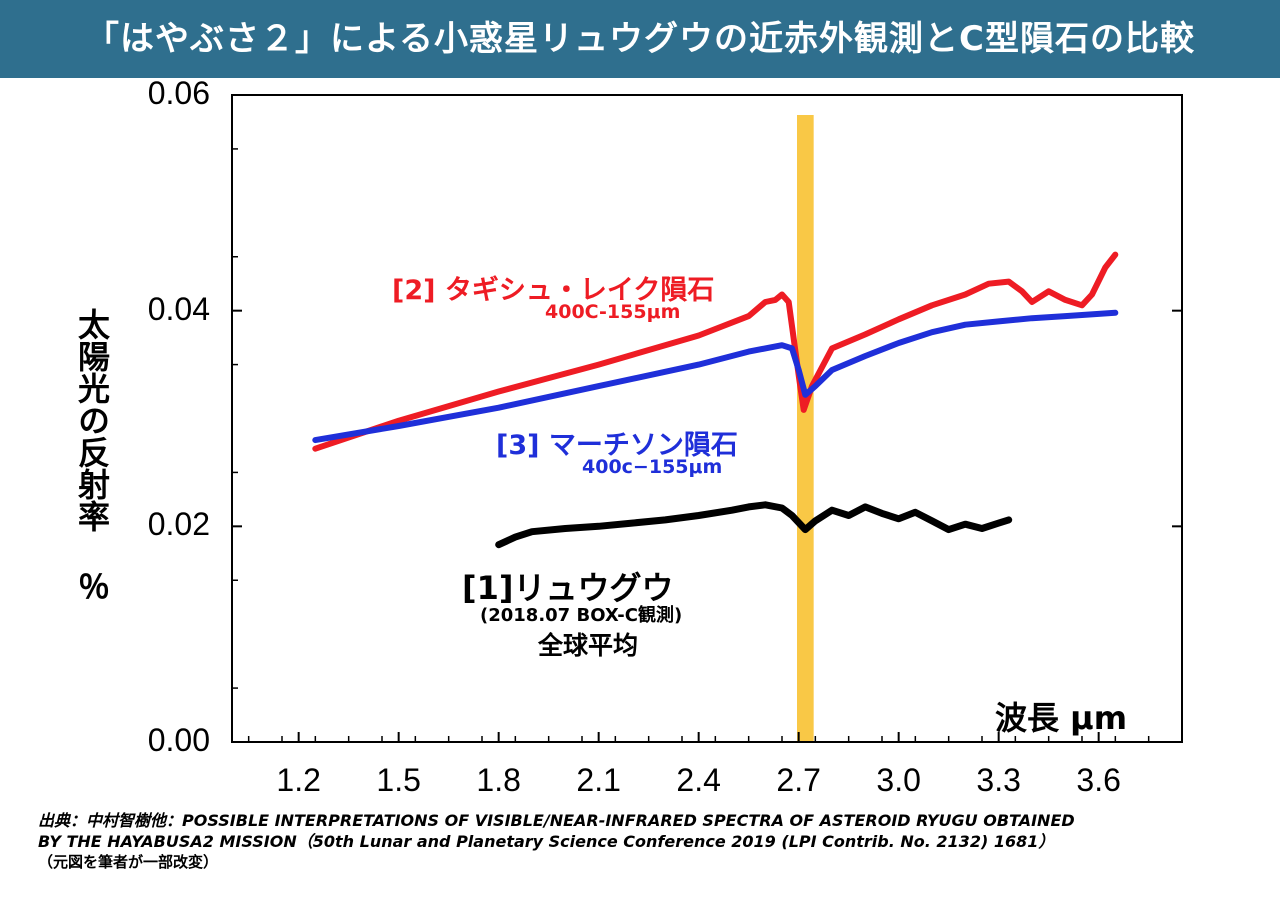 The width and height of the screenshot is (1280, 904). What do you see at coordinates (643, 445) in the screenshot?
I see `legend-murchison-name: マーチソン隕石` at bounding box center [643, 445].